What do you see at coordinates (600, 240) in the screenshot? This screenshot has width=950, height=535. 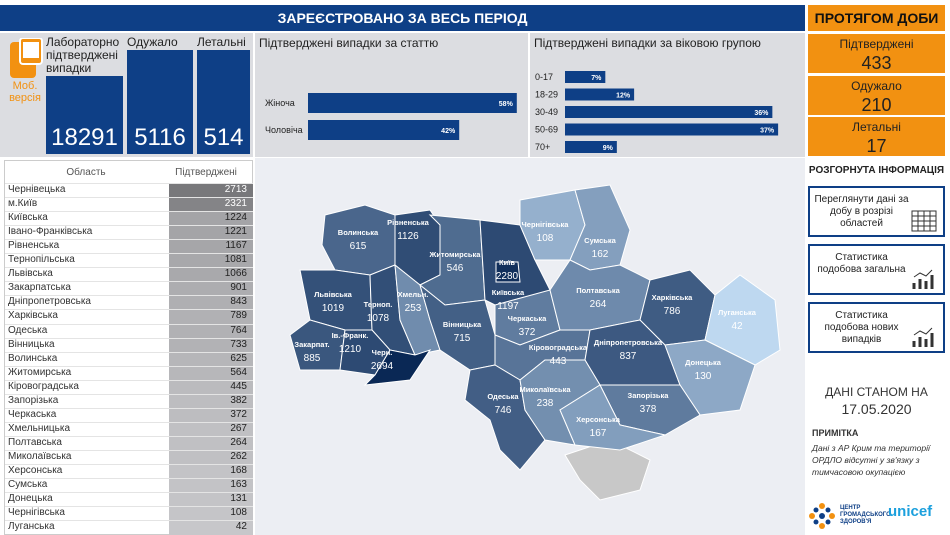 I see `region-label: Сумська` at bounding box center [600, 240].